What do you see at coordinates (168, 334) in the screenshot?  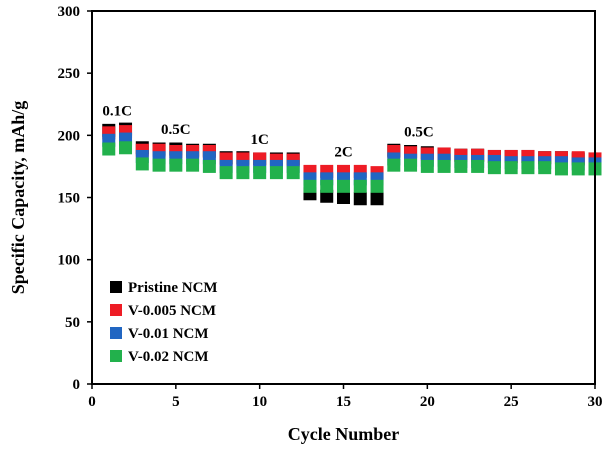 I see `legend-label-v-0-01-ncm: V-0.01 NCM` at bounding box center [168, 334].